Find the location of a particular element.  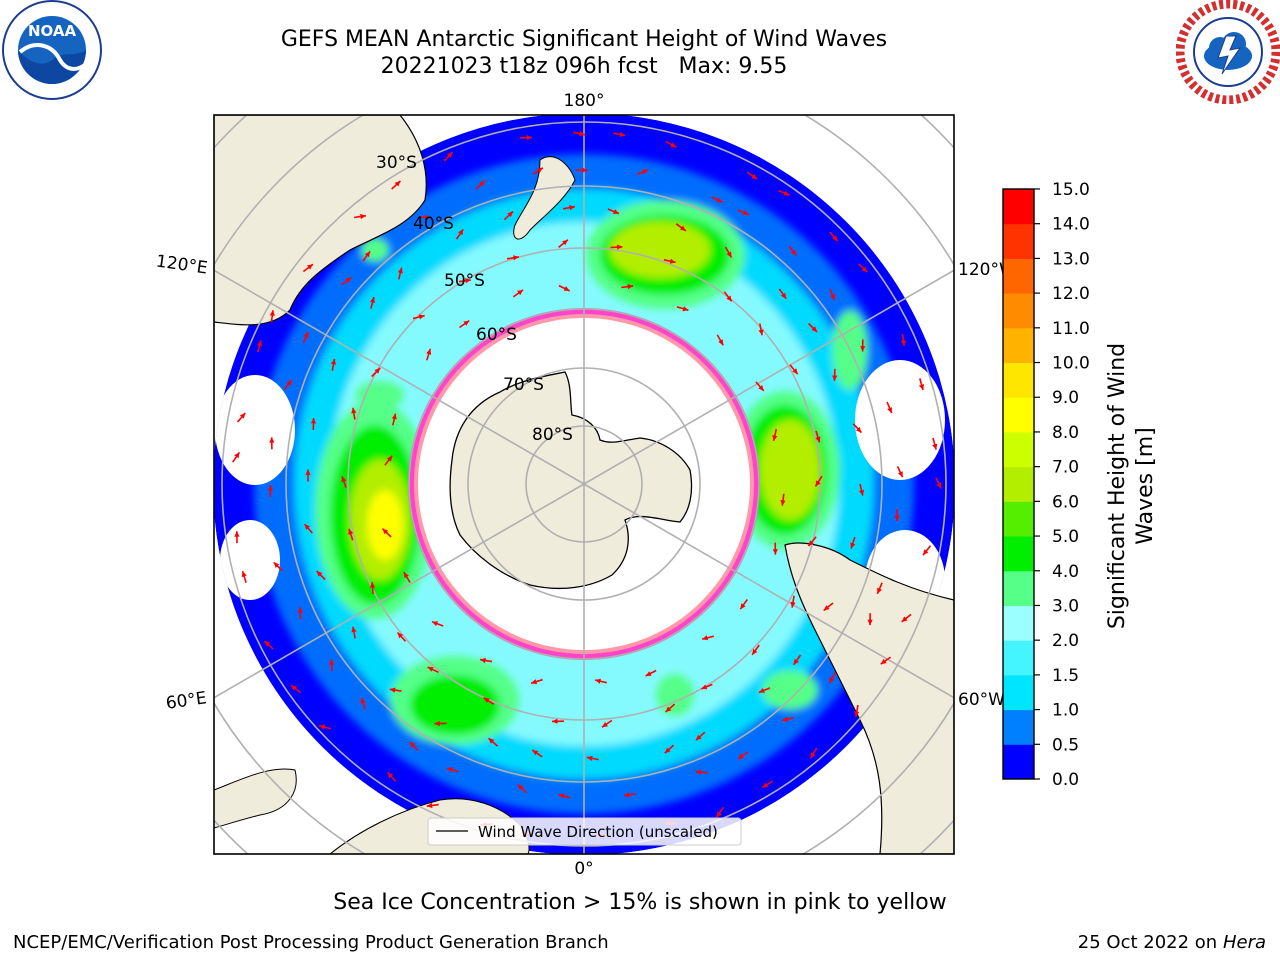

colorbar-tick-label: 12.0 is located at coordinates (1071, 294).